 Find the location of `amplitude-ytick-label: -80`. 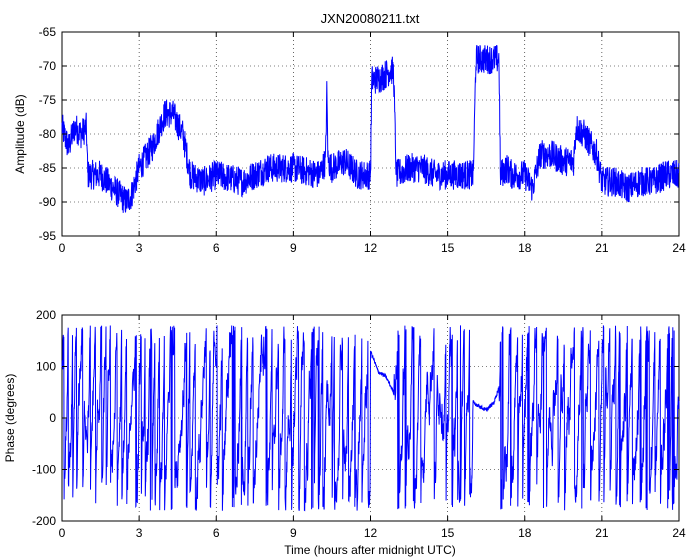

amplitude-ytick-label: -80 is located at coordinates (48, 134).